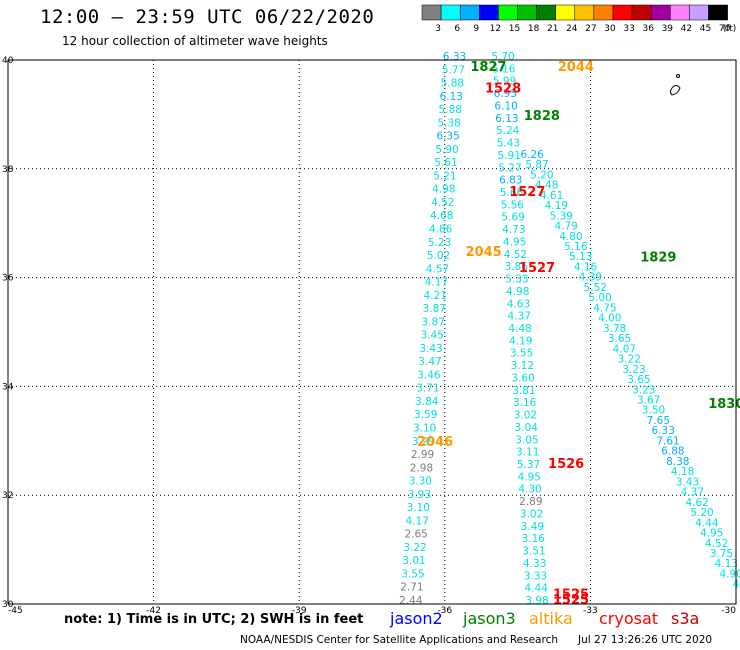 The height and width of the screenshot is (650, 740). Describe the element at coordinates (576, 247) in the screenshot. I see `swh-value: 5.16` at that location.